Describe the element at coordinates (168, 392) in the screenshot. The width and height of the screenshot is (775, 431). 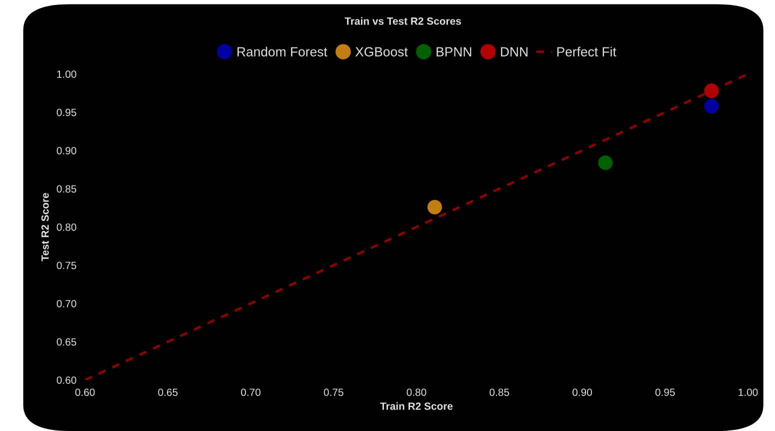
I see `x-tick-label: 0.65` at that location.